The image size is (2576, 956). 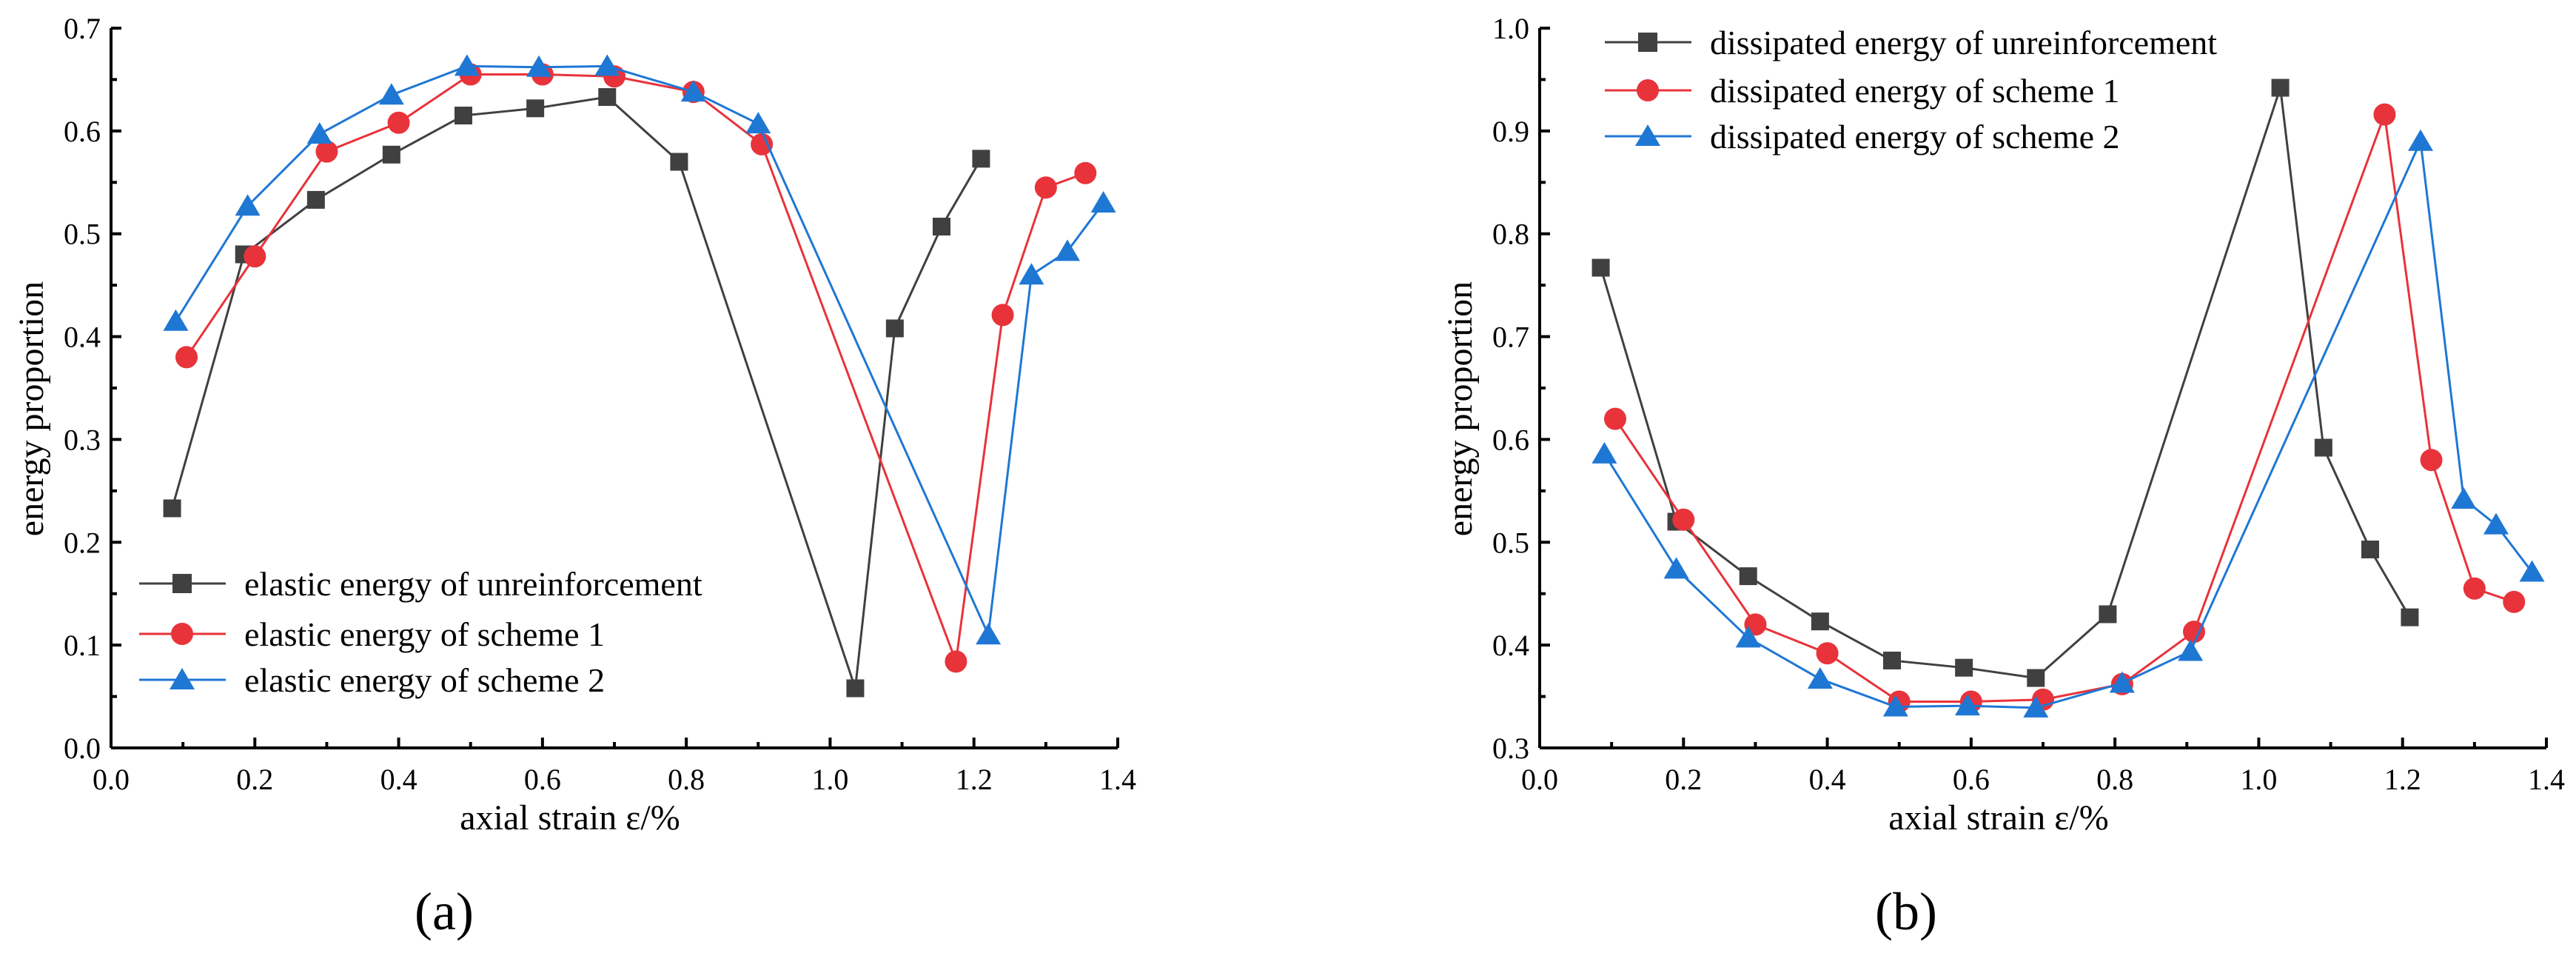 I want to click on legend-label: elastic energy of scheme 1, so click(x=424, y=634).